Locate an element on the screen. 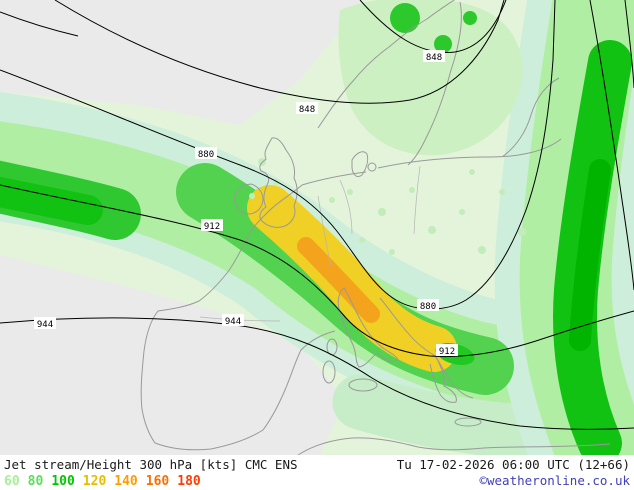 Image resolution: width=634 pixels, height=490 pixels. jet-legend: 60 80 100 120 140 160 180 is located at coordinates (106, 481).